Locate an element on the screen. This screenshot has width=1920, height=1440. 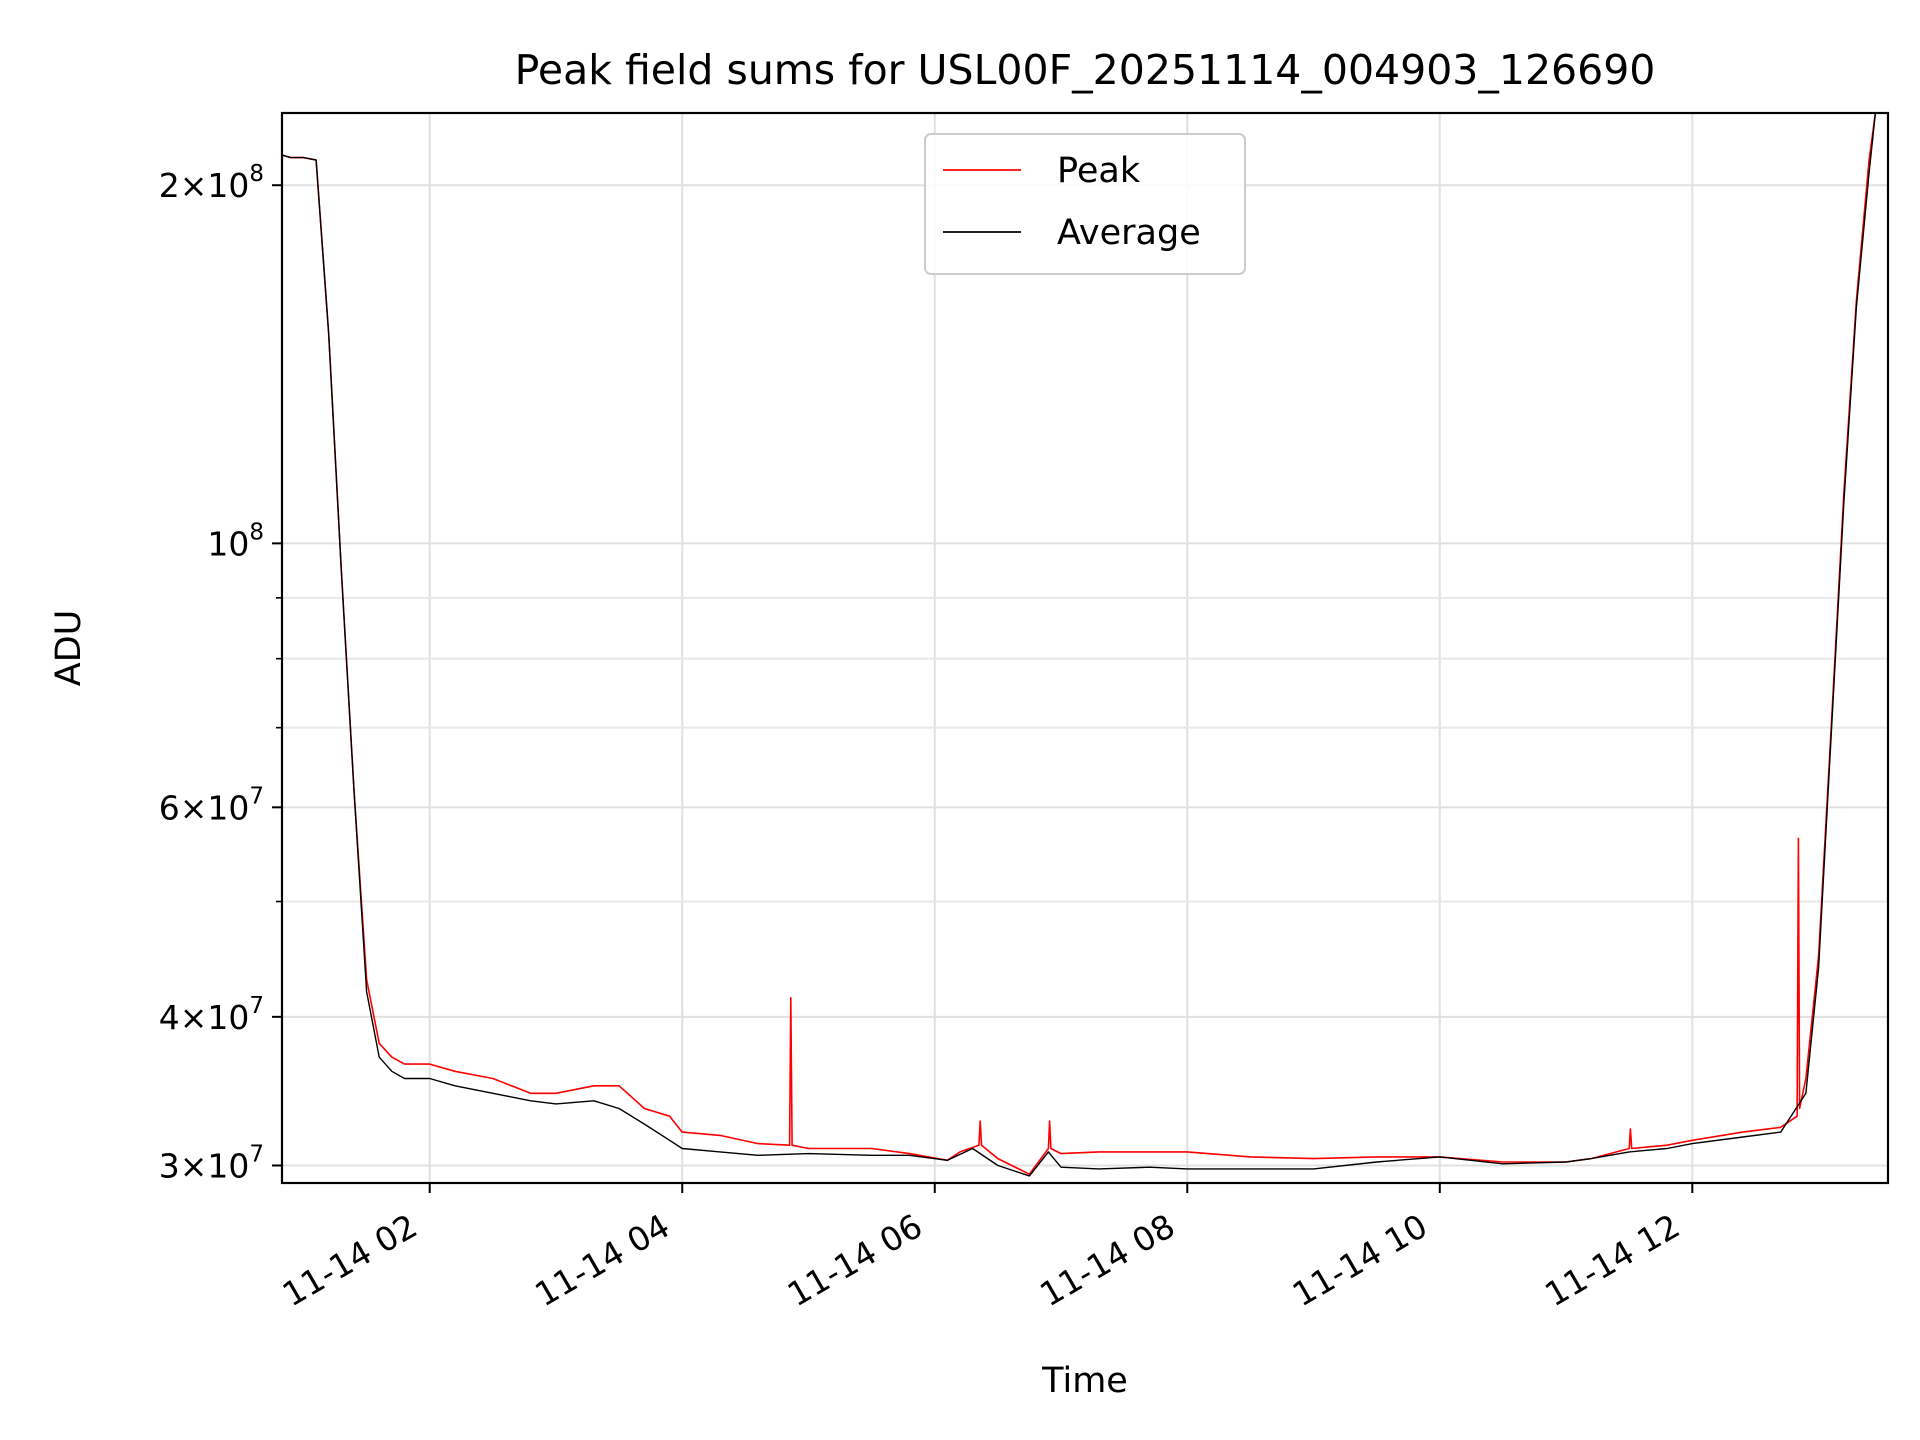
y-axis-label: ADU is located at coordinates (69, 648).